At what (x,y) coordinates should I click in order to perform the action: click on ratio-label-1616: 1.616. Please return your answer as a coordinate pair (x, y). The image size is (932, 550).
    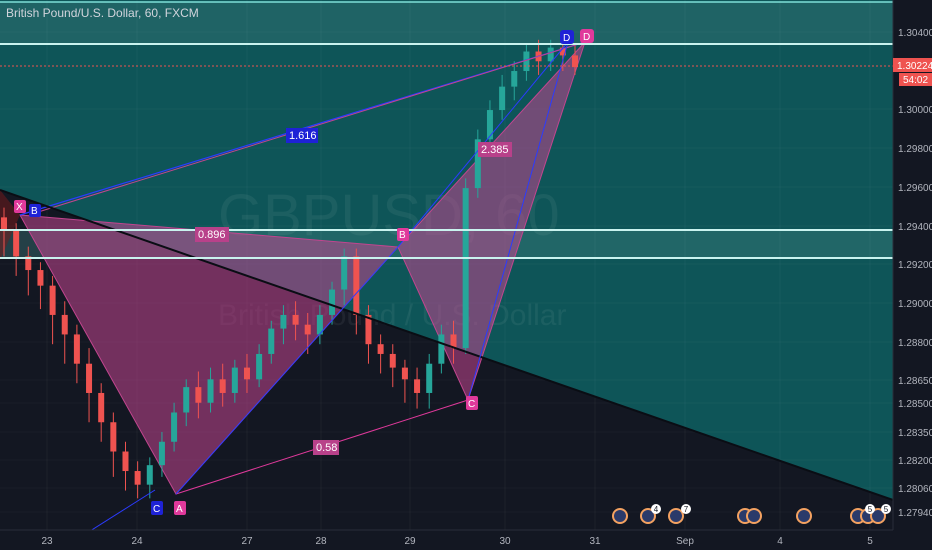
    Looking at the image, I should click on (302, 135).